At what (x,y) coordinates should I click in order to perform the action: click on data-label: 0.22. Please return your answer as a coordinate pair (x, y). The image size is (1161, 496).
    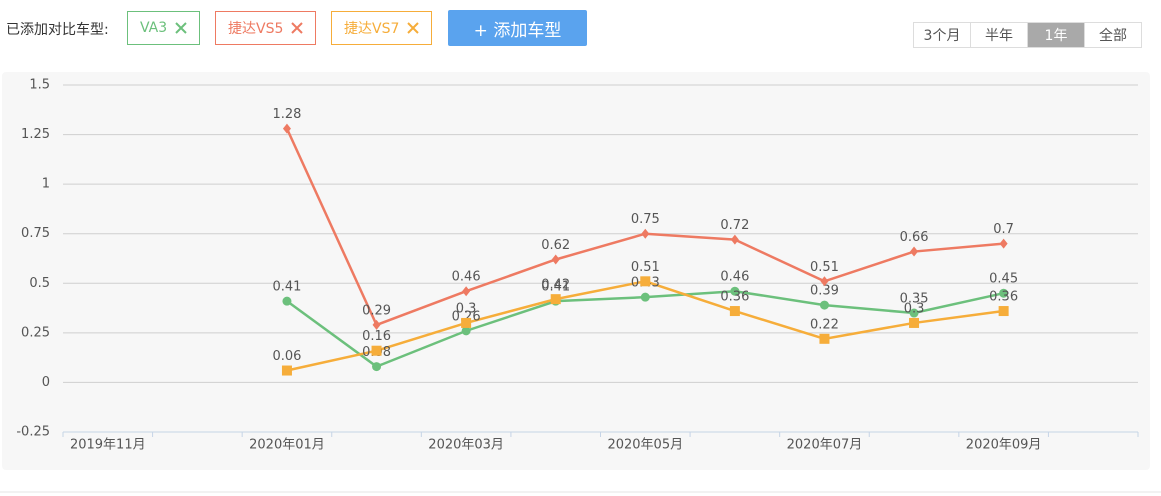
    Looking at the image, I should click on (824, 324).